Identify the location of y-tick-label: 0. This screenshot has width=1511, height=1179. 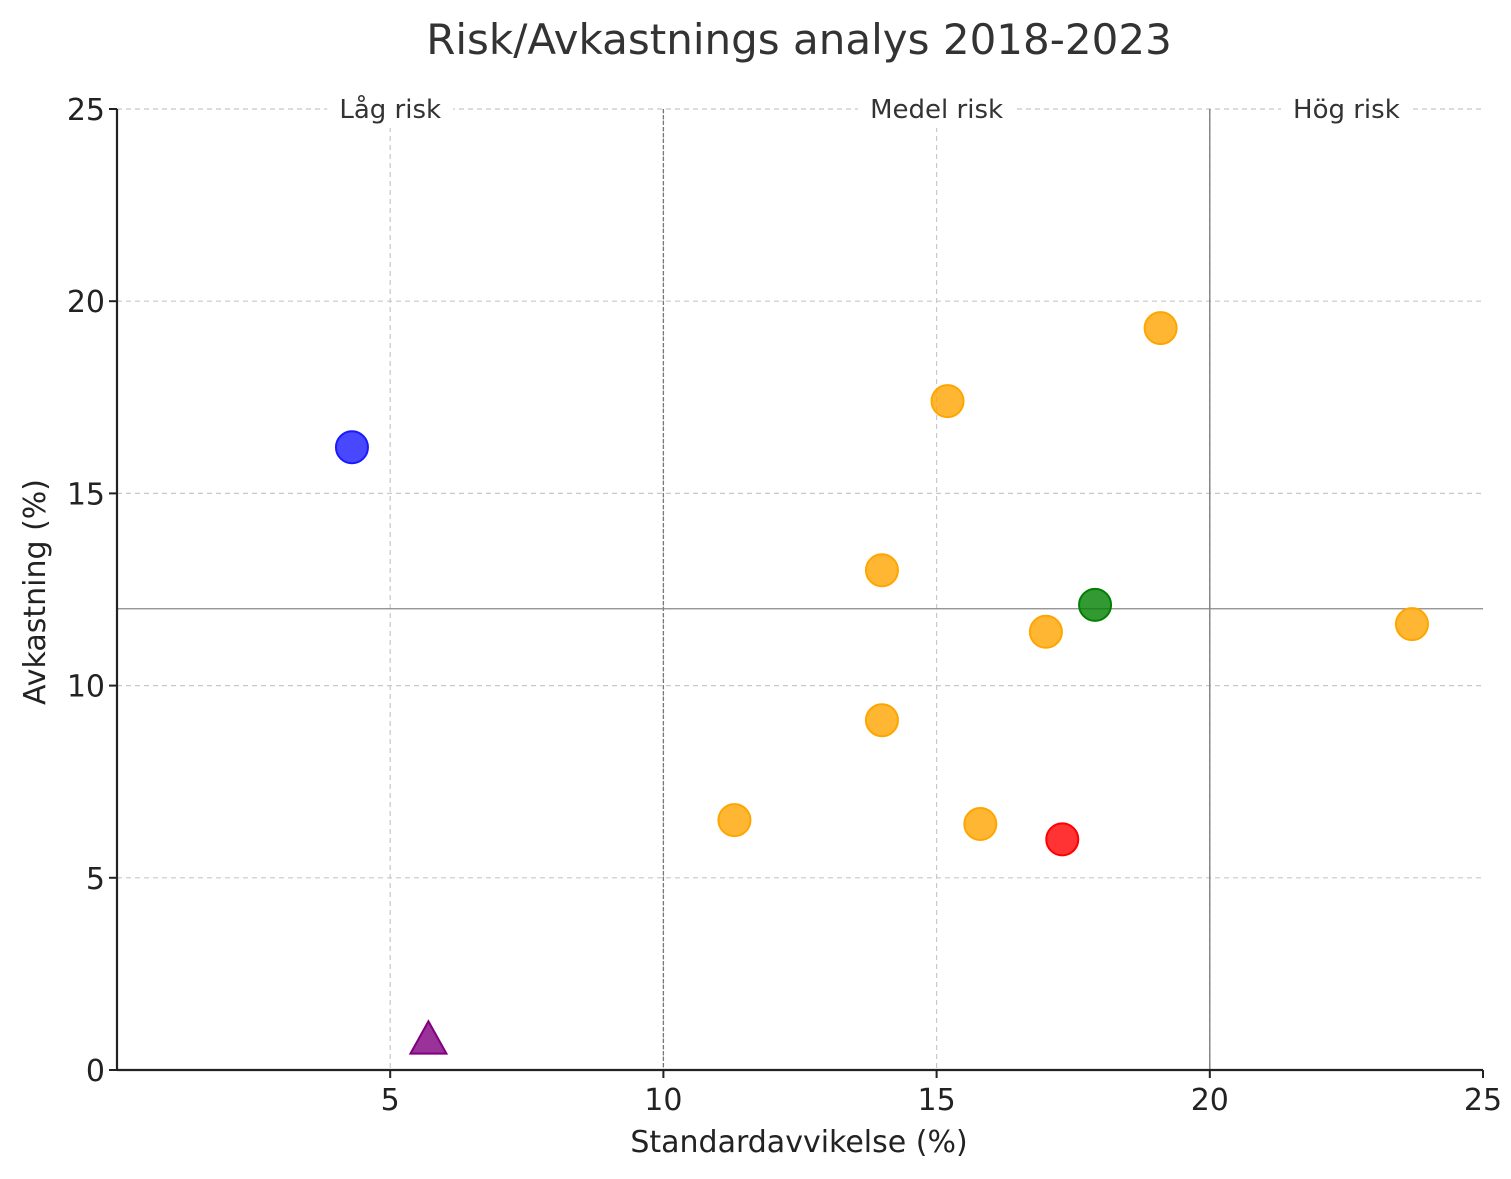
(95, 1071).